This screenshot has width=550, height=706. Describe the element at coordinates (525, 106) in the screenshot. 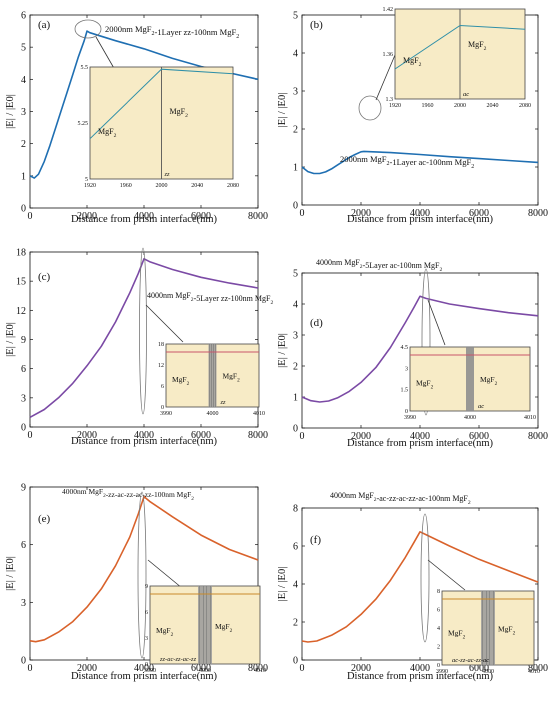

I see `inset-x-tick-label: 2080` at that location.